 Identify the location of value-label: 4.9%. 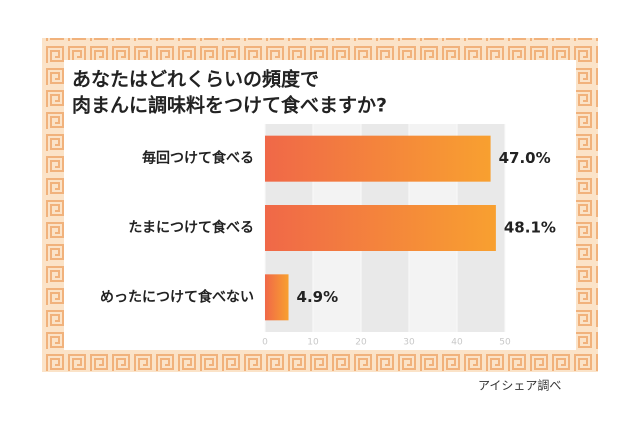
(318, 297).